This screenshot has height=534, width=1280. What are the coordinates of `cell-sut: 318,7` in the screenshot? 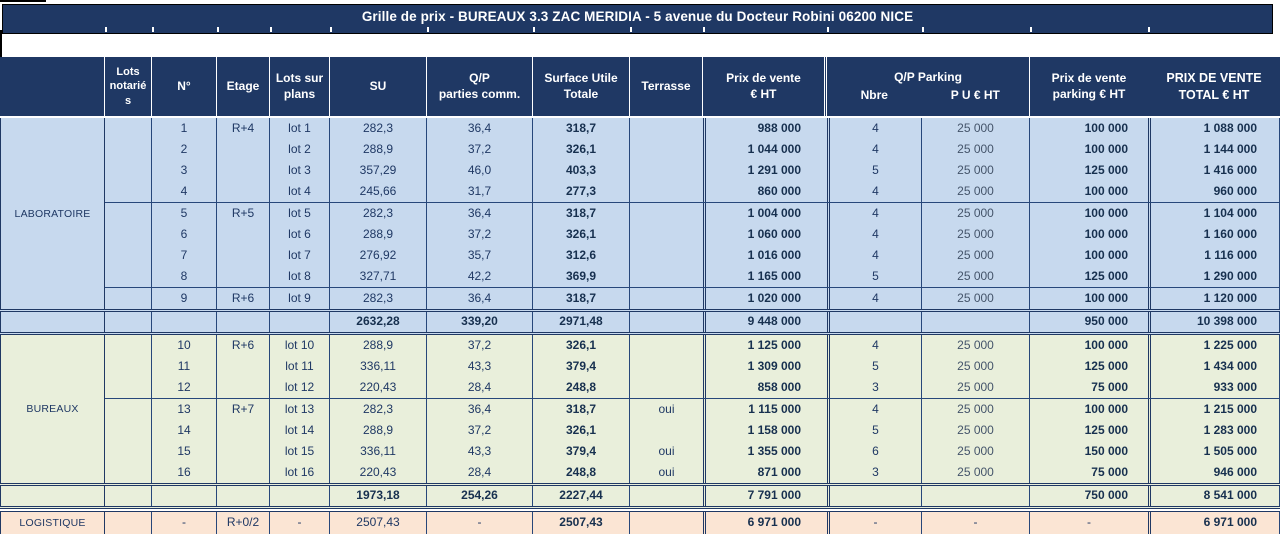 It's located at (581, 128).